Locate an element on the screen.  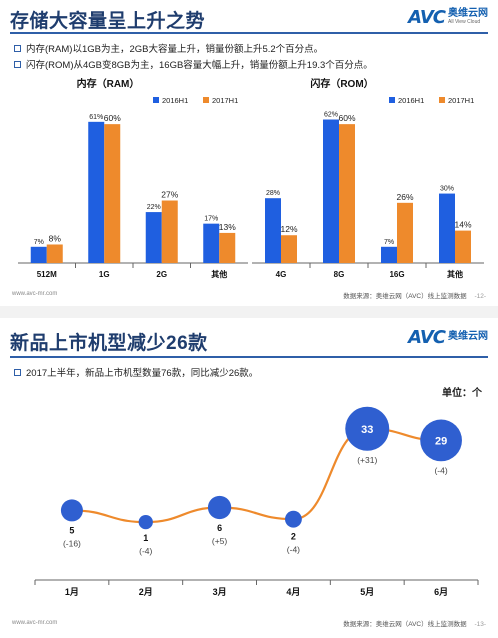
x-tick-label: 2月 is located at coordinates (146, 592).